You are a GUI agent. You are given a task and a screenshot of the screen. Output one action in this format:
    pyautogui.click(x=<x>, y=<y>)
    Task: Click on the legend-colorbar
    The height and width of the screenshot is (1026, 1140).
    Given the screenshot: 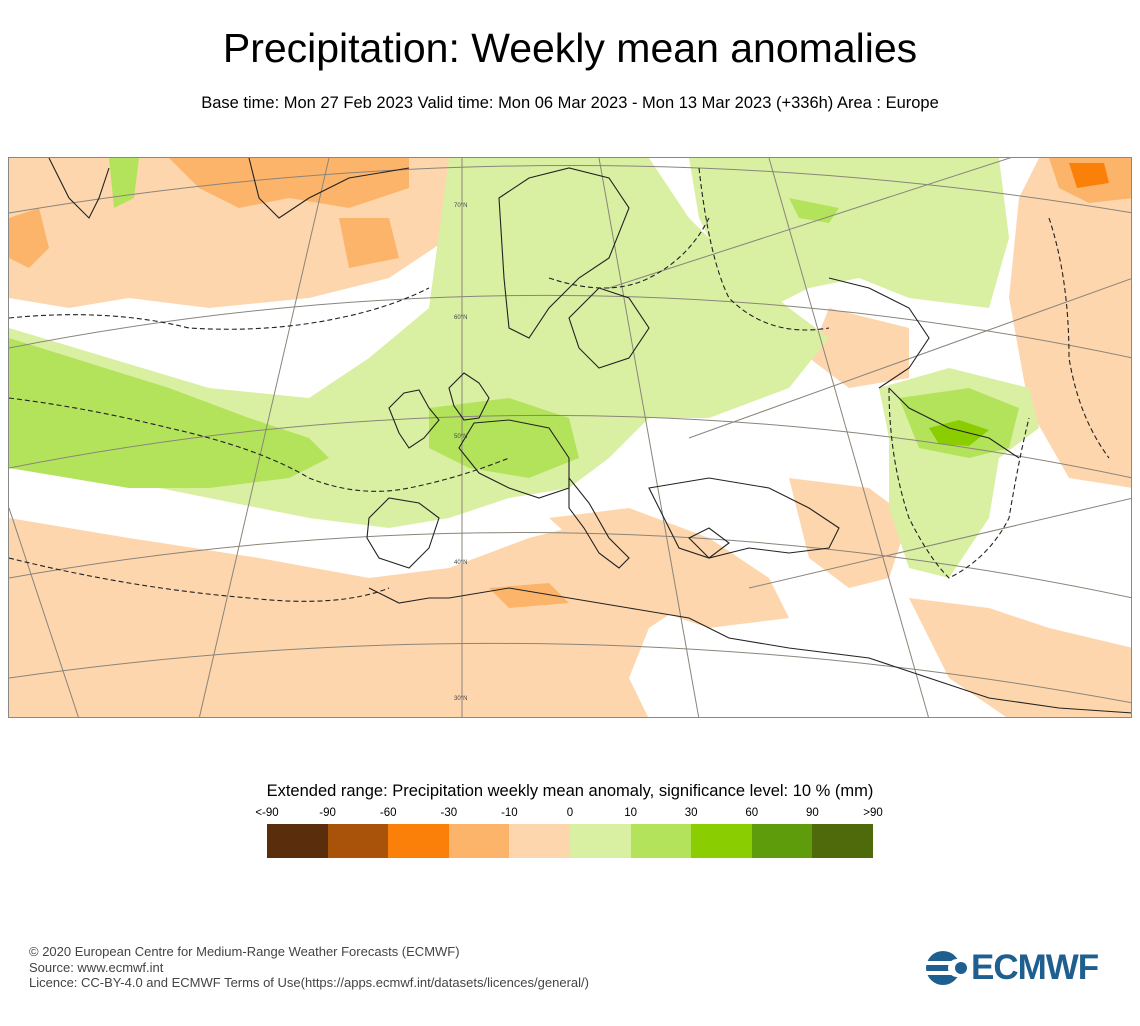 What is the action you would take?
    pyautogui.click(x=570, y=841)
    